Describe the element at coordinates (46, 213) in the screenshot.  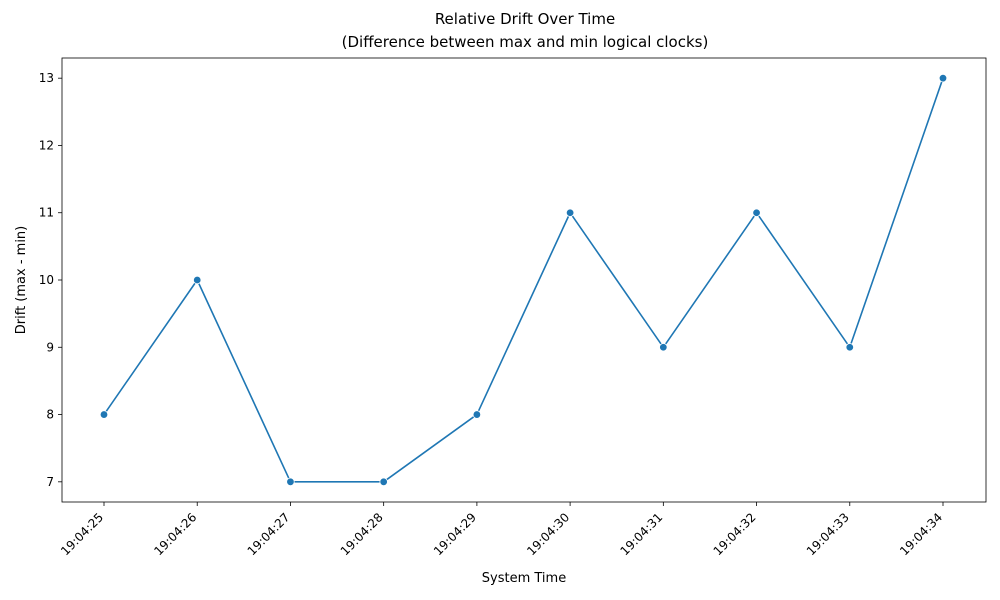
I see `y-tick-label: 11` at that location.